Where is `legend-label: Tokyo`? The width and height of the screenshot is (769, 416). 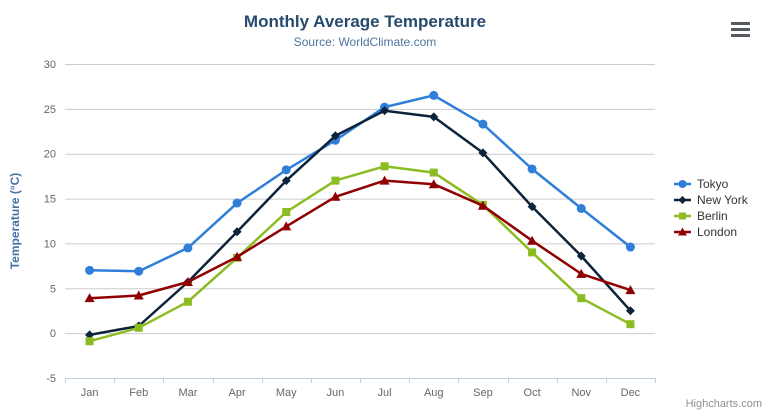
legend-label: Tokyo is located at coordinates (713, 184).